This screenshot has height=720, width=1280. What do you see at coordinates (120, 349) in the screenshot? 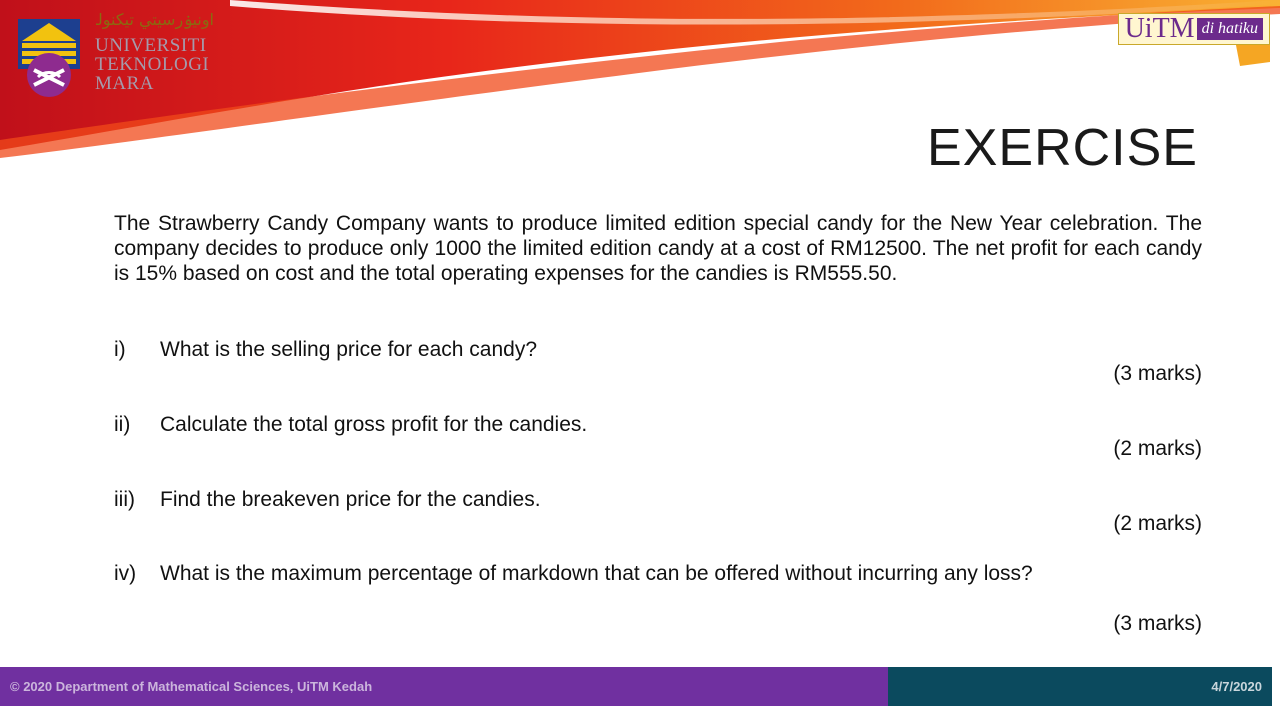
I see `question-number: i)` at bounding box center [120, 349].